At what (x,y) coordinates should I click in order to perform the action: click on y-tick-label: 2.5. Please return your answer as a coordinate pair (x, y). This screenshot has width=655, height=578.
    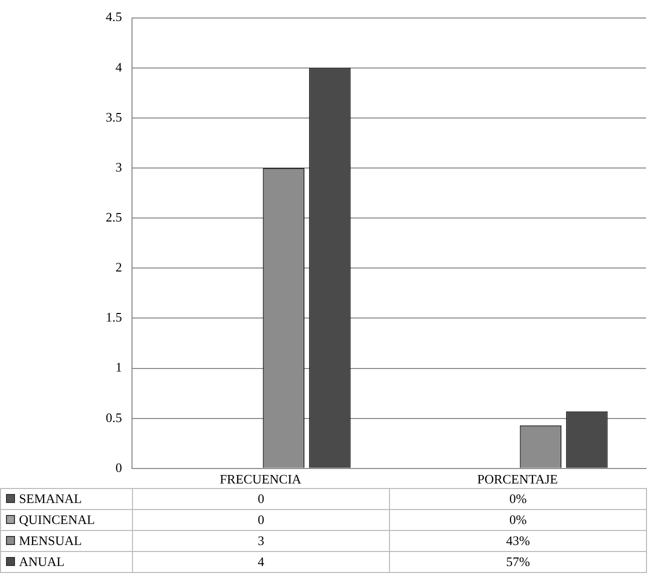
    Looking at the image, I should click on (114, 216).